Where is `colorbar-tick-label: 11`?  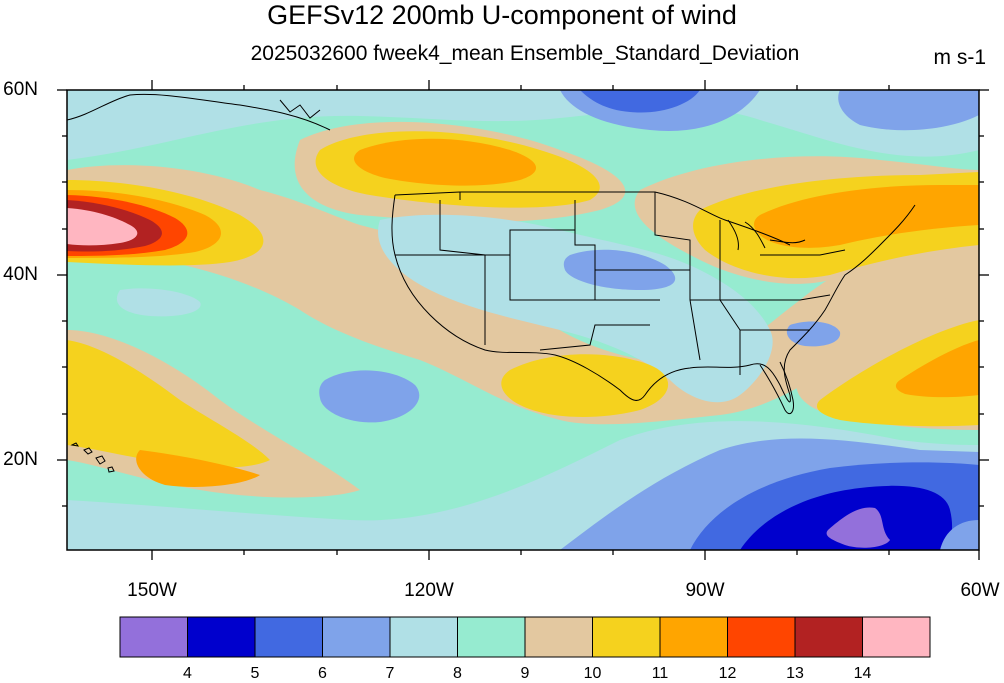 colorbar-tick-label: 11 is located at coordinates (660, 673).